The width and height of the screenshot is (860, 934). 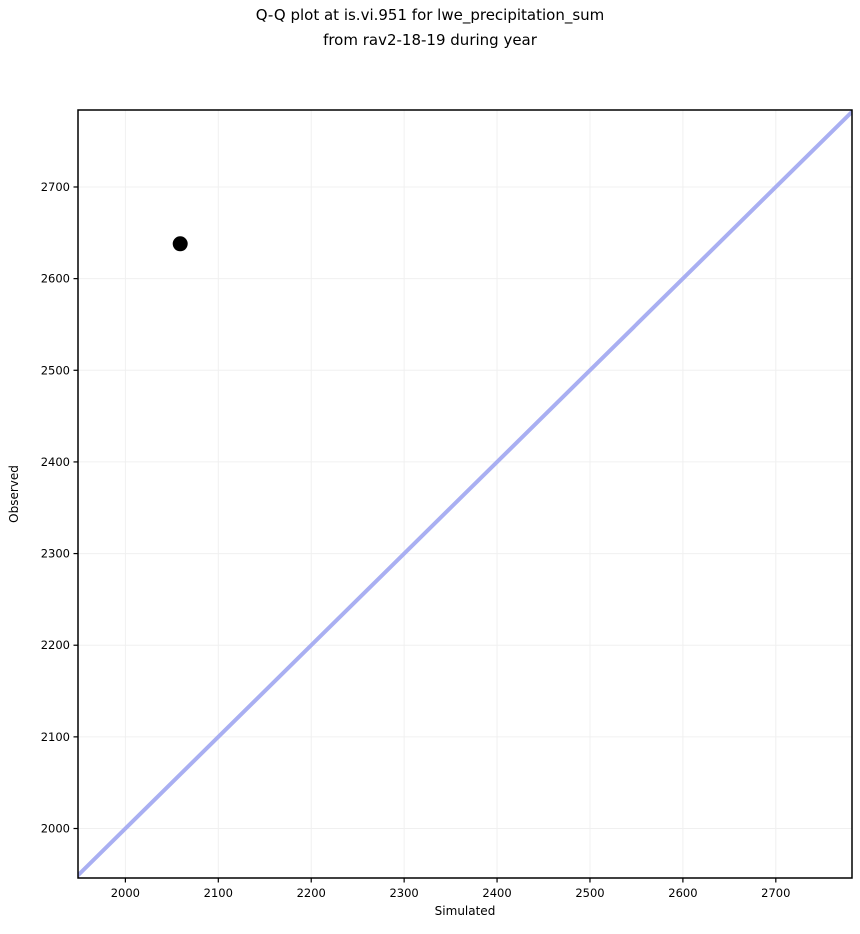 I want to click on x-tick-label: 2000, so click(x=125, y=893).